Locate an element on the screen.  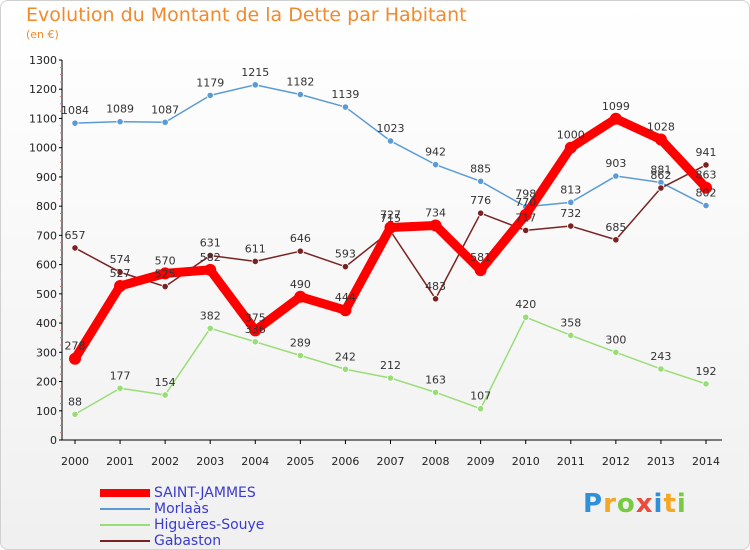
x-tick: 2000 is located at coordinates (75, 454).